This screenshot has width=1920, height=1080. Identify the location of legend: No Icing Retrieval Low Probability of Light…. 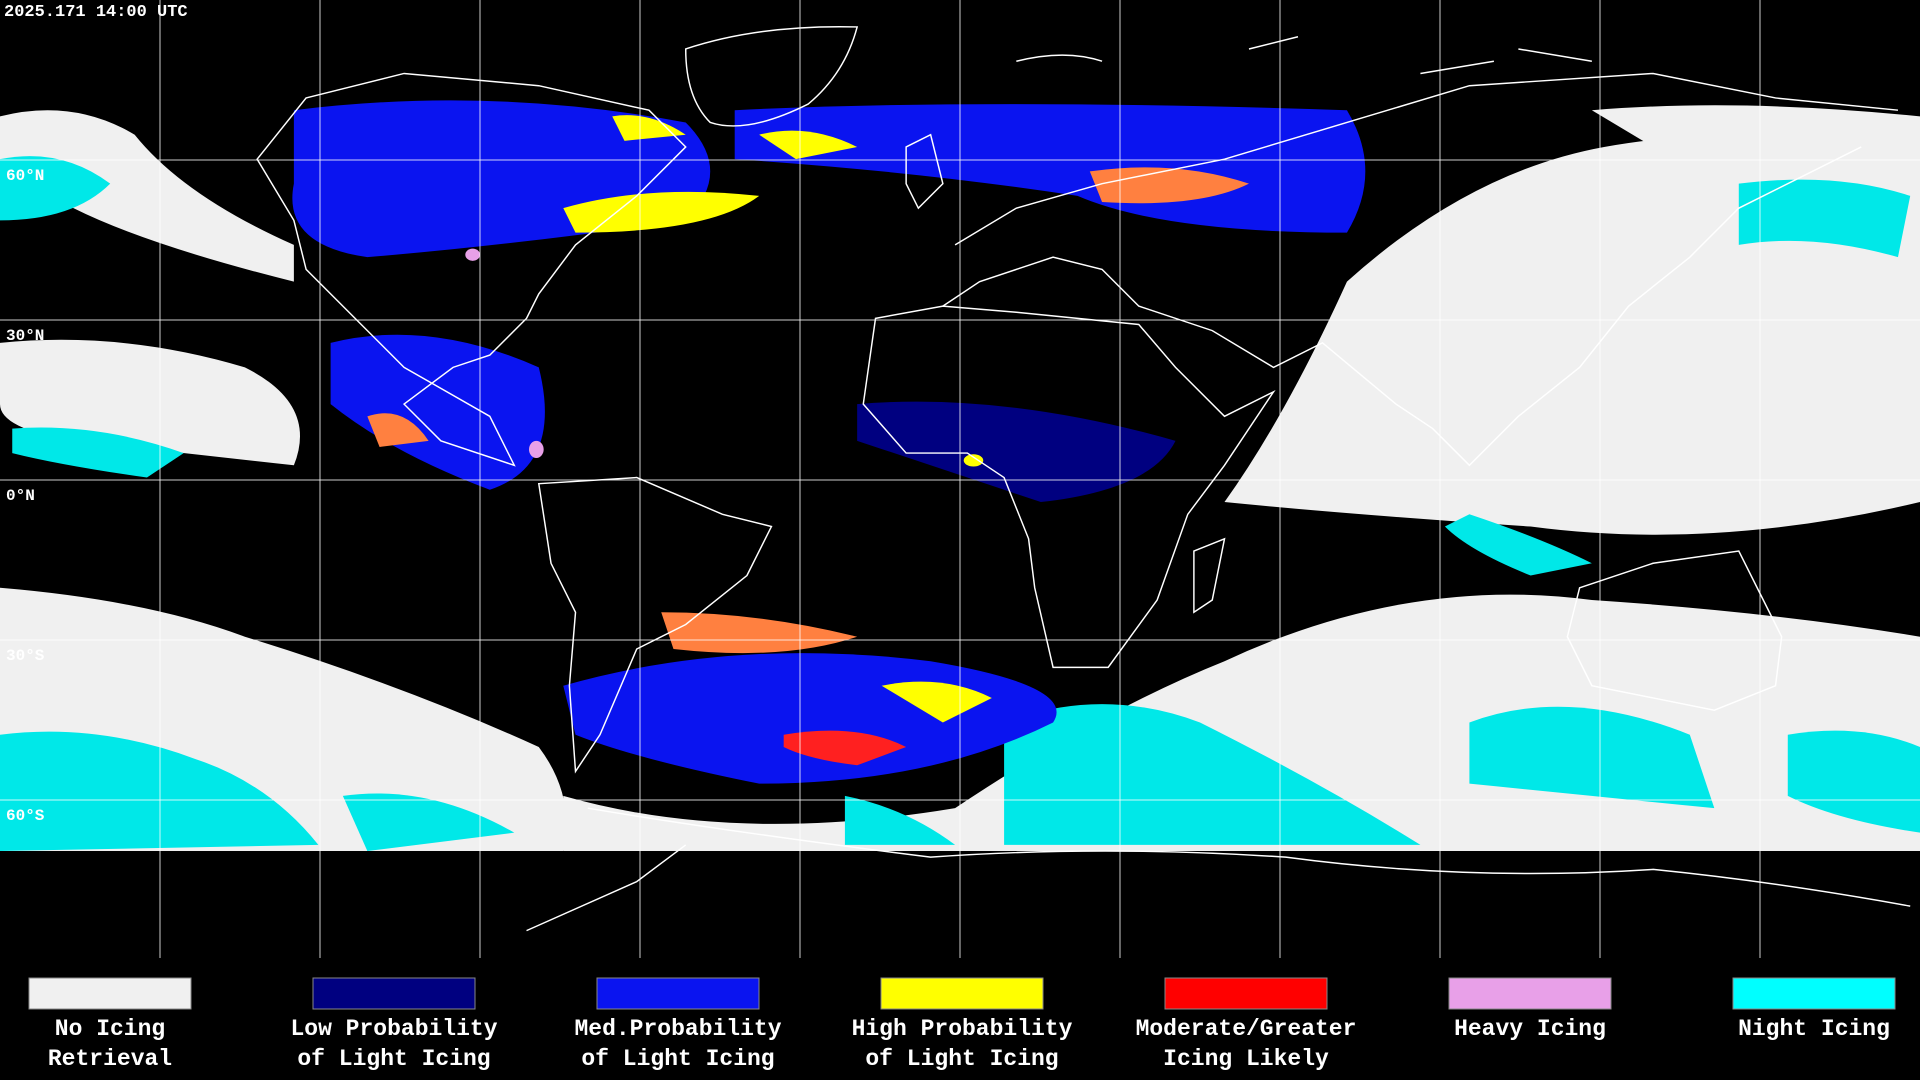
(962, 1024).